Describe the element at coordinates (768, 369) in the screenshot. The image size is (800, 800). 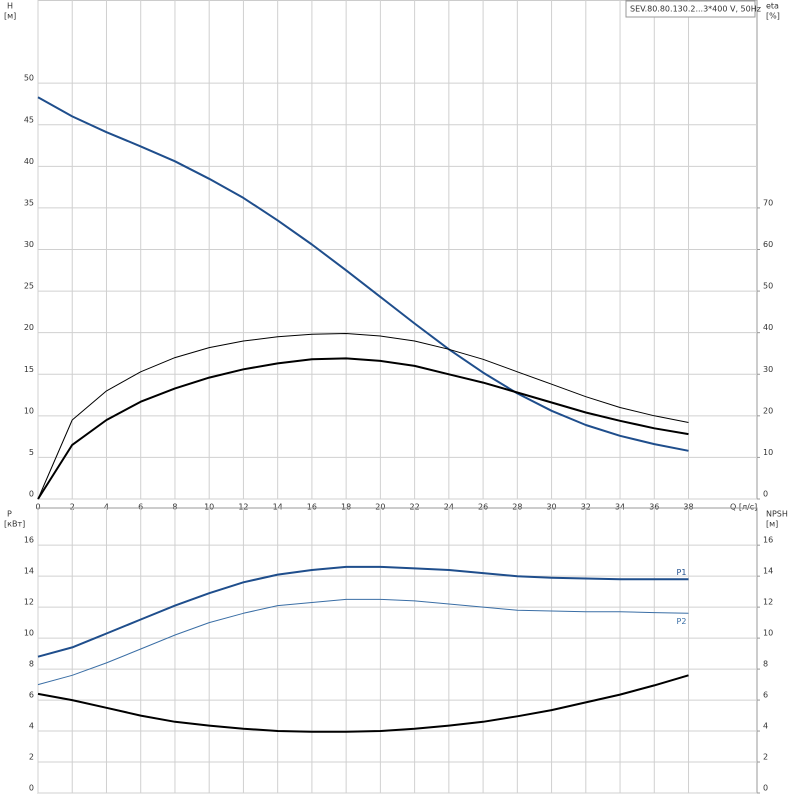
I see `y2-tick-label: 30` at that location.